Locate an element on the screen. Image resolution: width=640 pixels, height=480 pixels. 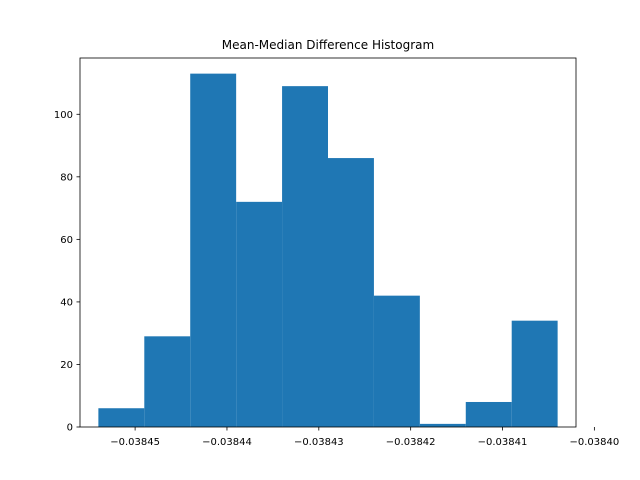
x-tick-label: −0.03842 is located at coordinates (411, 442).